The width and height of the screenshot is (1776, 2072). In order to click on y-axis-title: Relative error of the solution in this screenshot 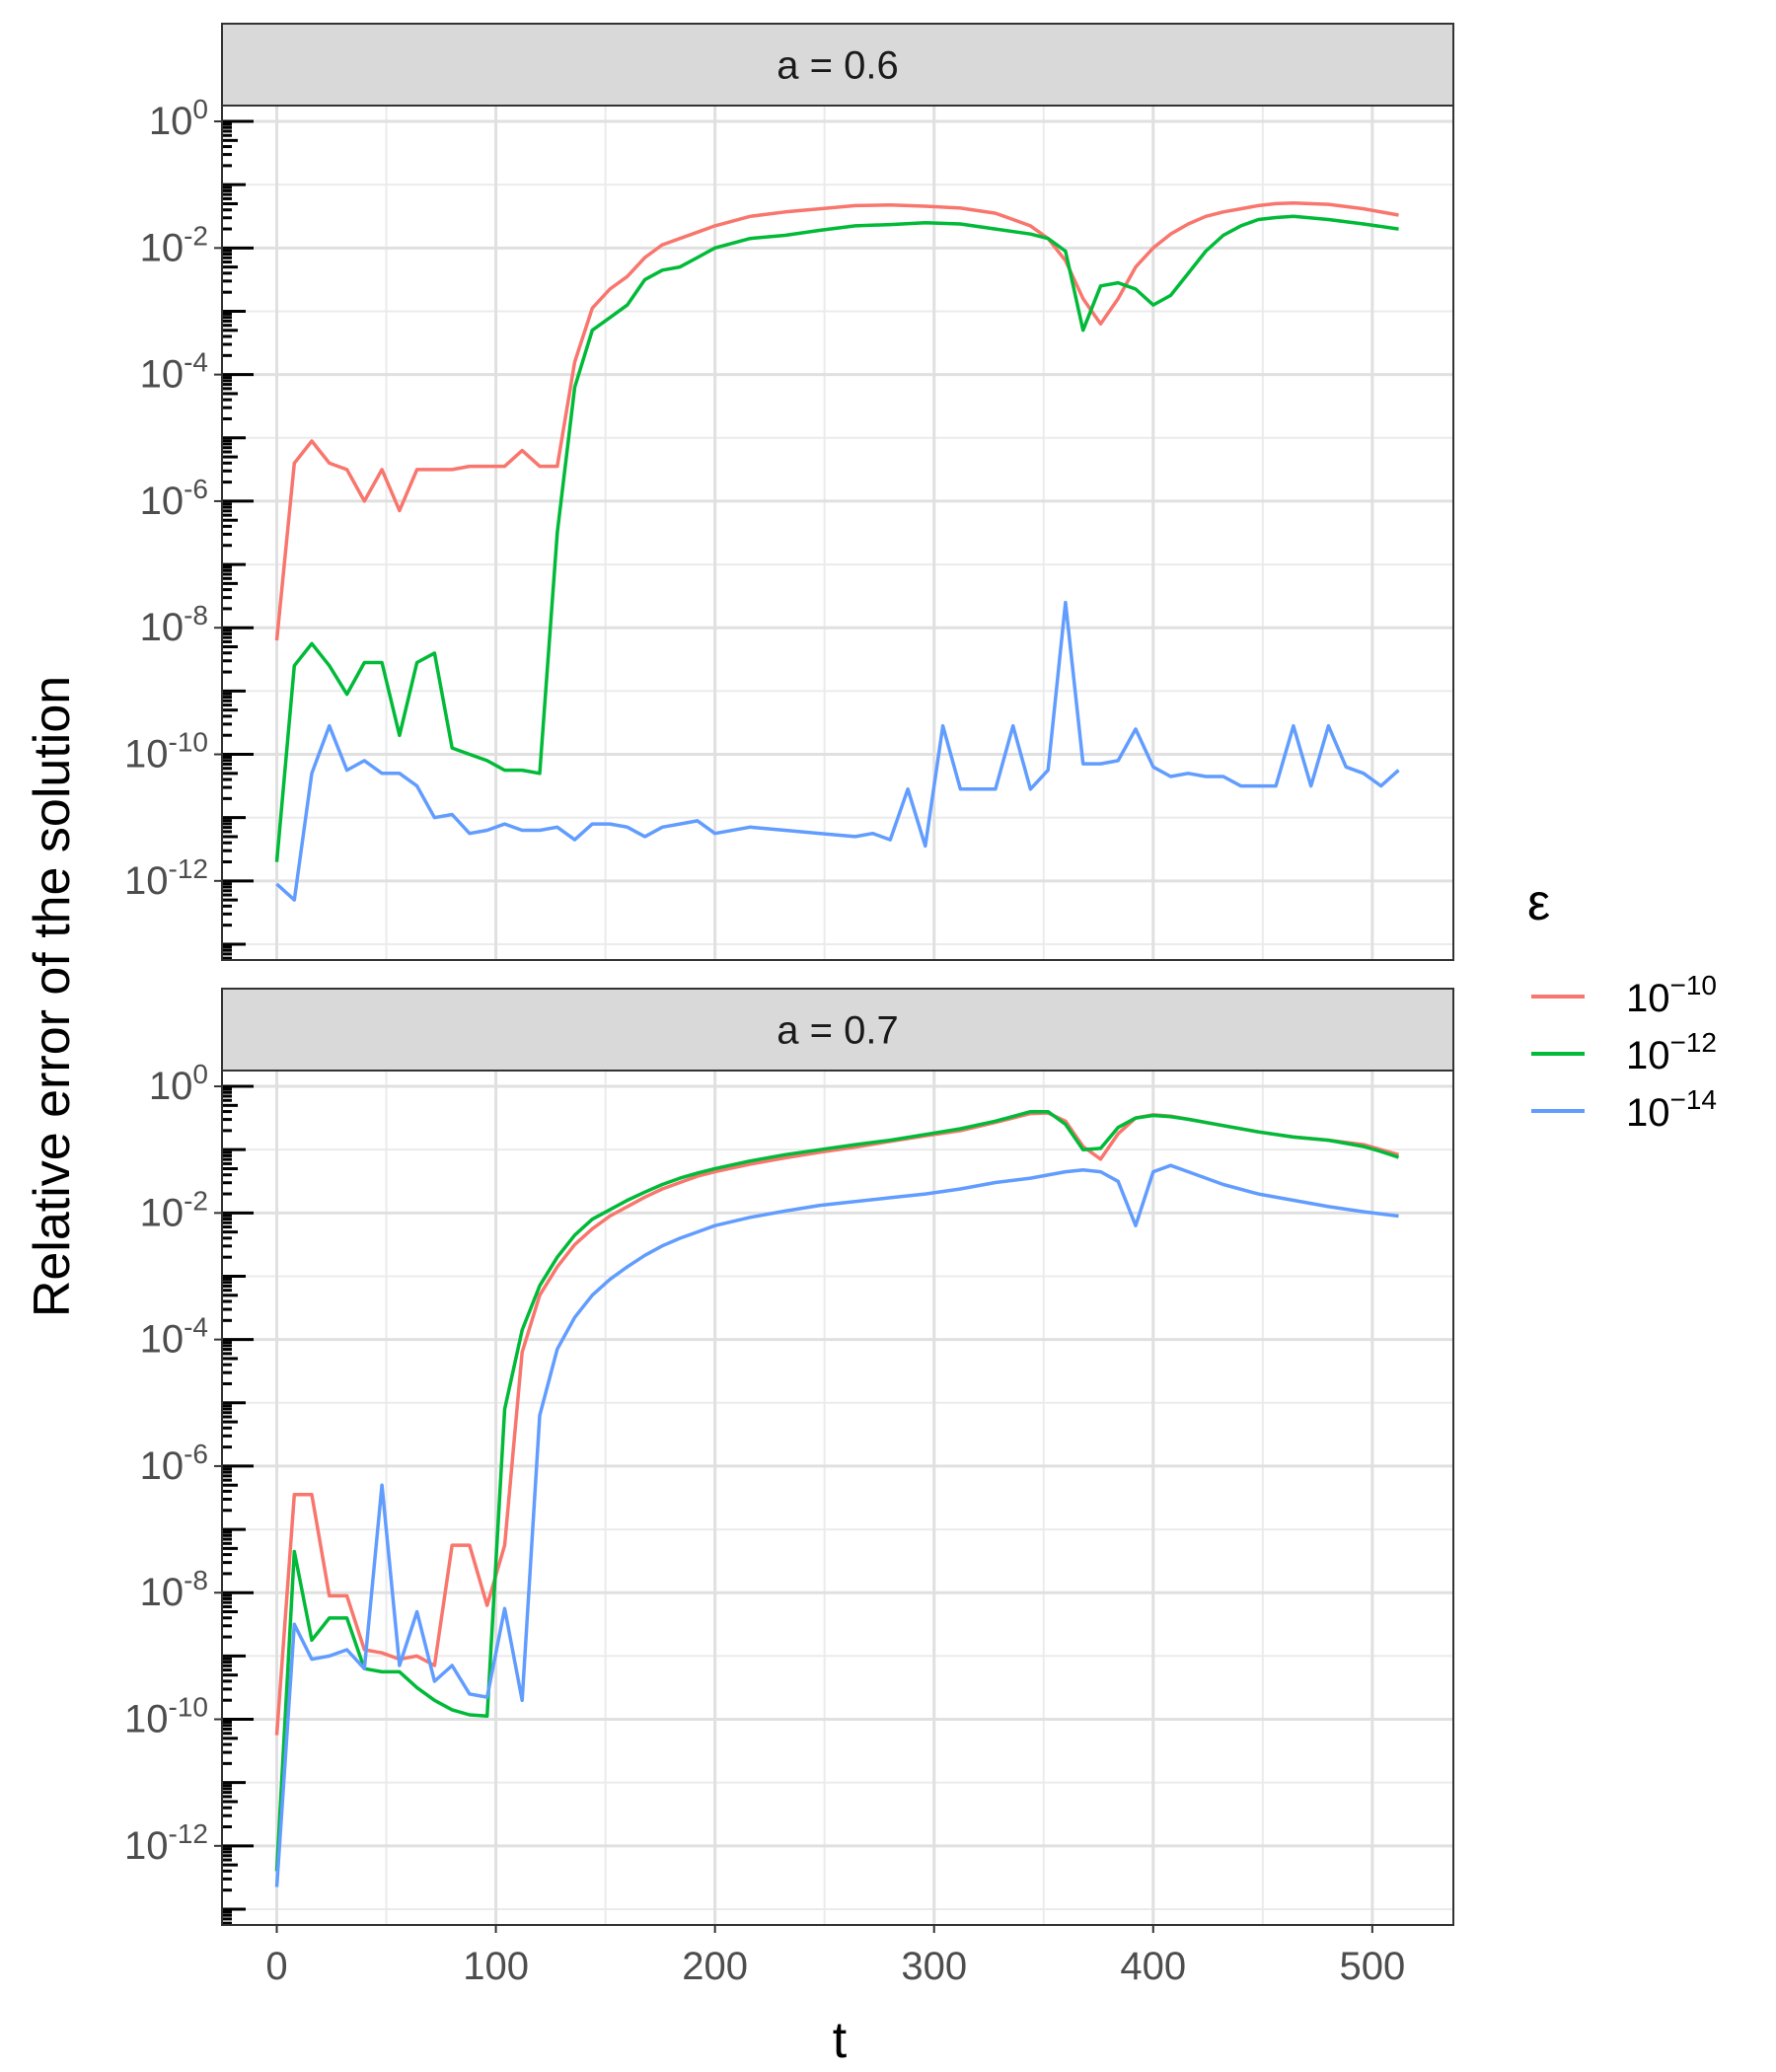, I will do `click(53, 997)`.